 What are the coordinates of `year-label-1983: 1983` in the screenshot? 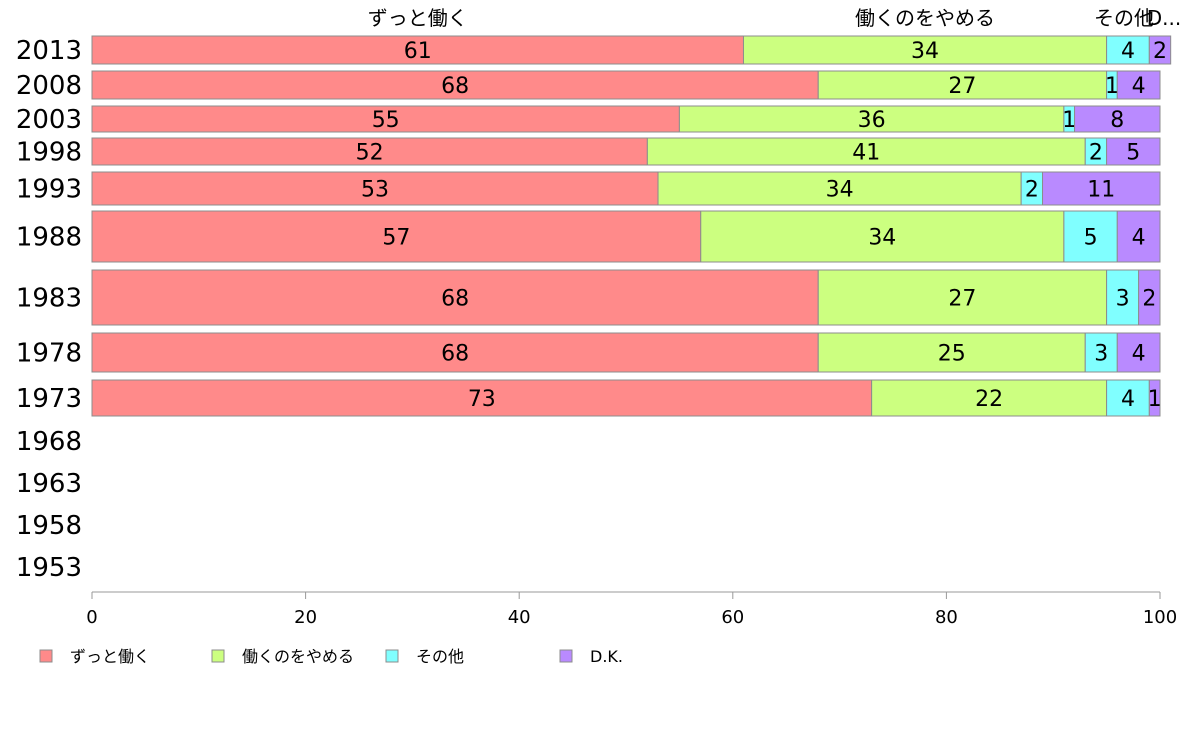 It's located at (49, 299).